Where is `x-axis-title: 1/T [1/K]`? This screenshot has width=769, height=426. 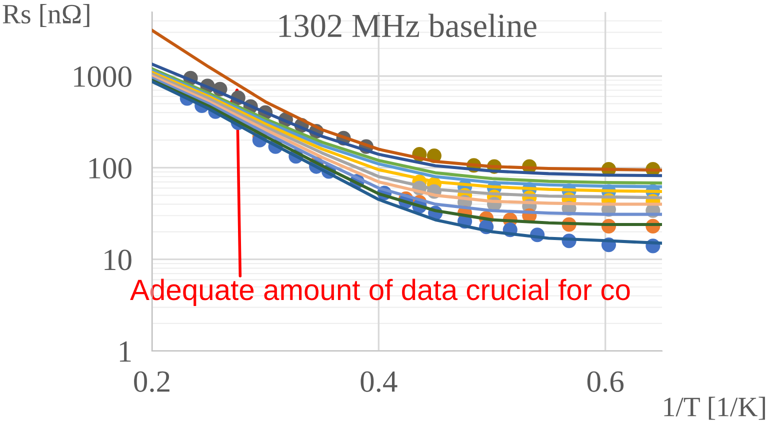 x-axis-title: 1/T [1/K] is located at coordinates (714, 408).